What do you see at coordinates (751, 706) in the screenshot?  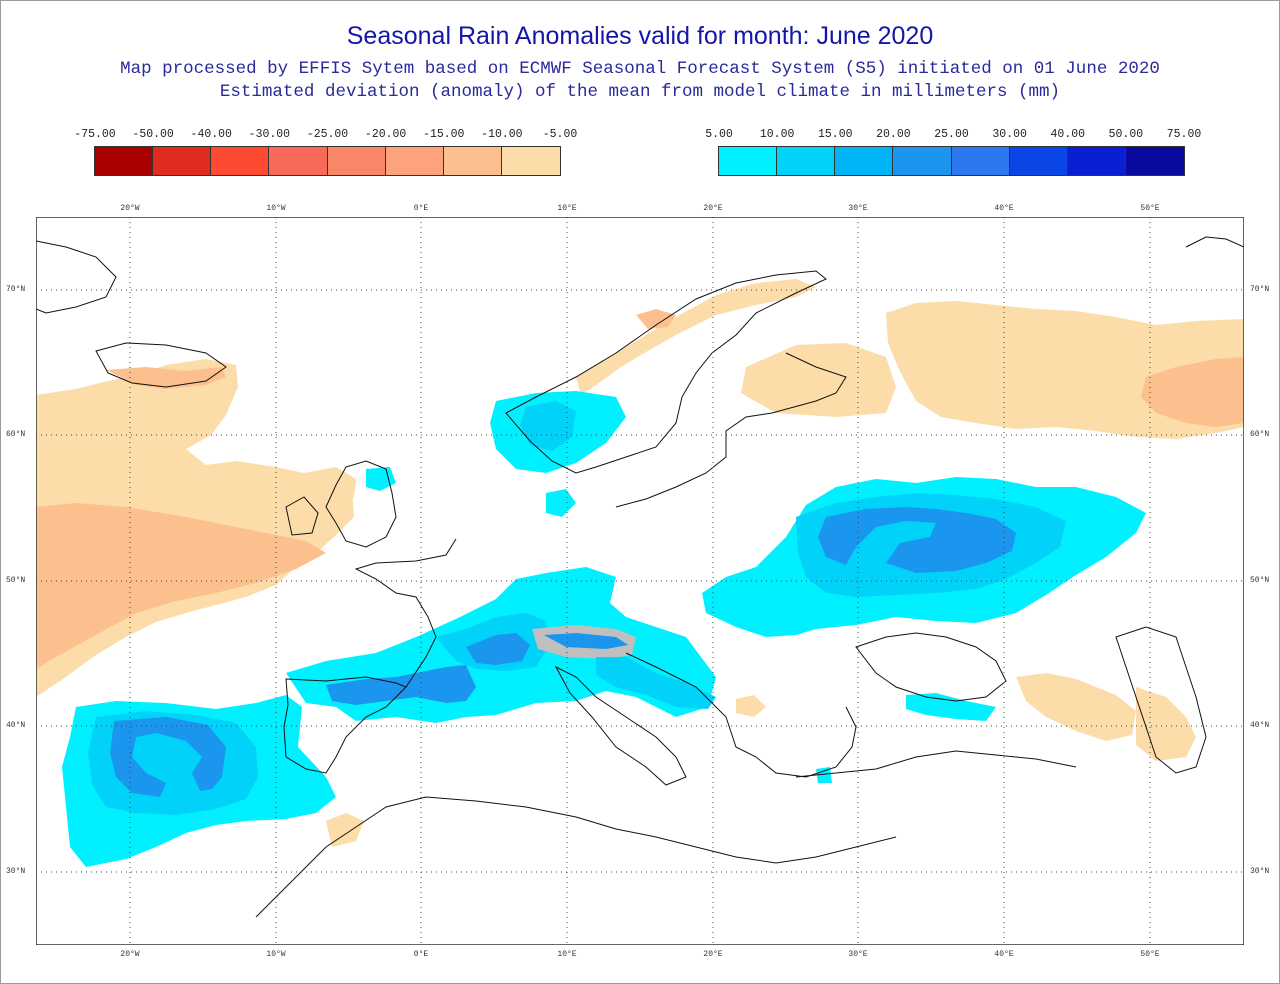 I see `dry-area-balkans` at bounding box center [751, 706].